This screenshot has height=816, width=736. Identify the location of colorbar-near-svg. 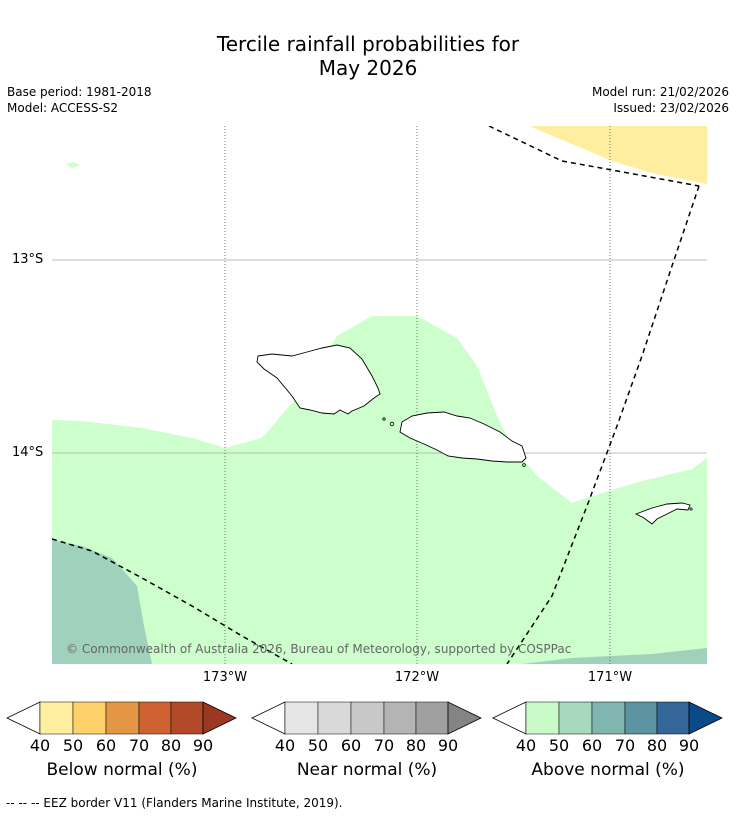
(366, 718).